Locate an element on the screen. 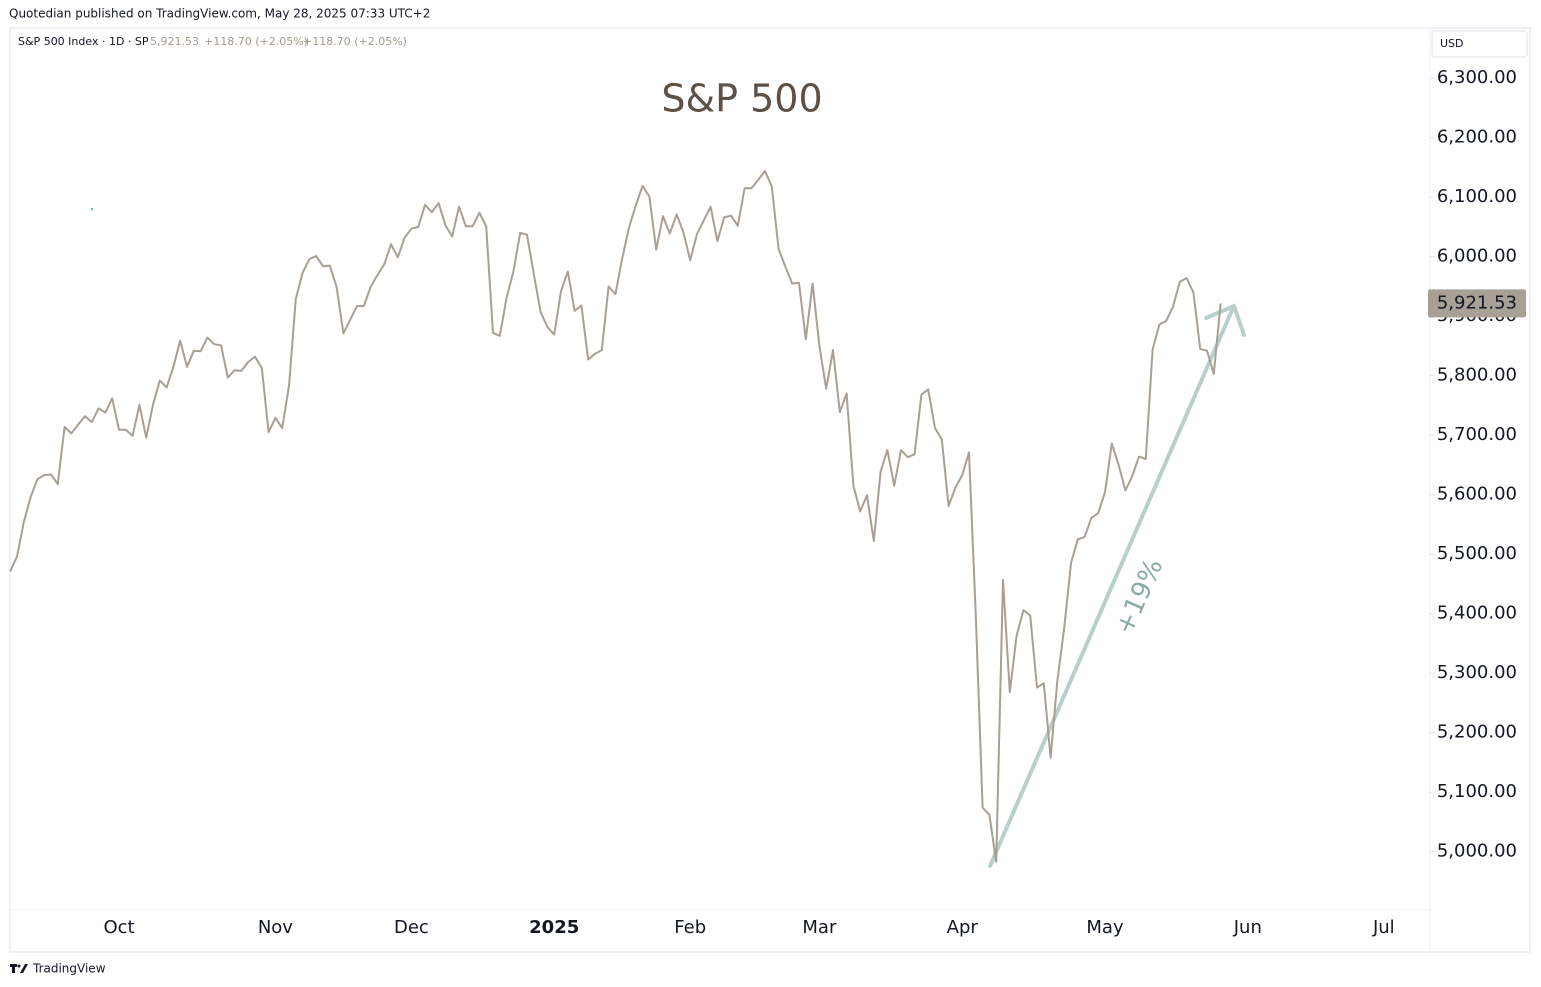  x-tick-label: Nov is located at coordinates (275, 927).